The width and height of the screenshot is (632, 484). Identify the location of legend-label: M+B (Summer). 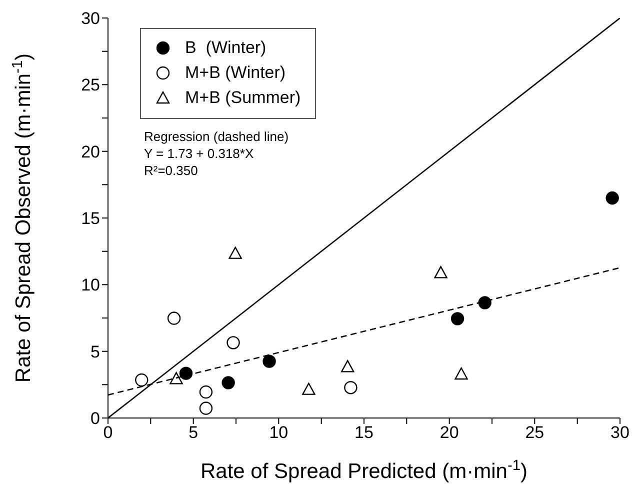
(243, 98).